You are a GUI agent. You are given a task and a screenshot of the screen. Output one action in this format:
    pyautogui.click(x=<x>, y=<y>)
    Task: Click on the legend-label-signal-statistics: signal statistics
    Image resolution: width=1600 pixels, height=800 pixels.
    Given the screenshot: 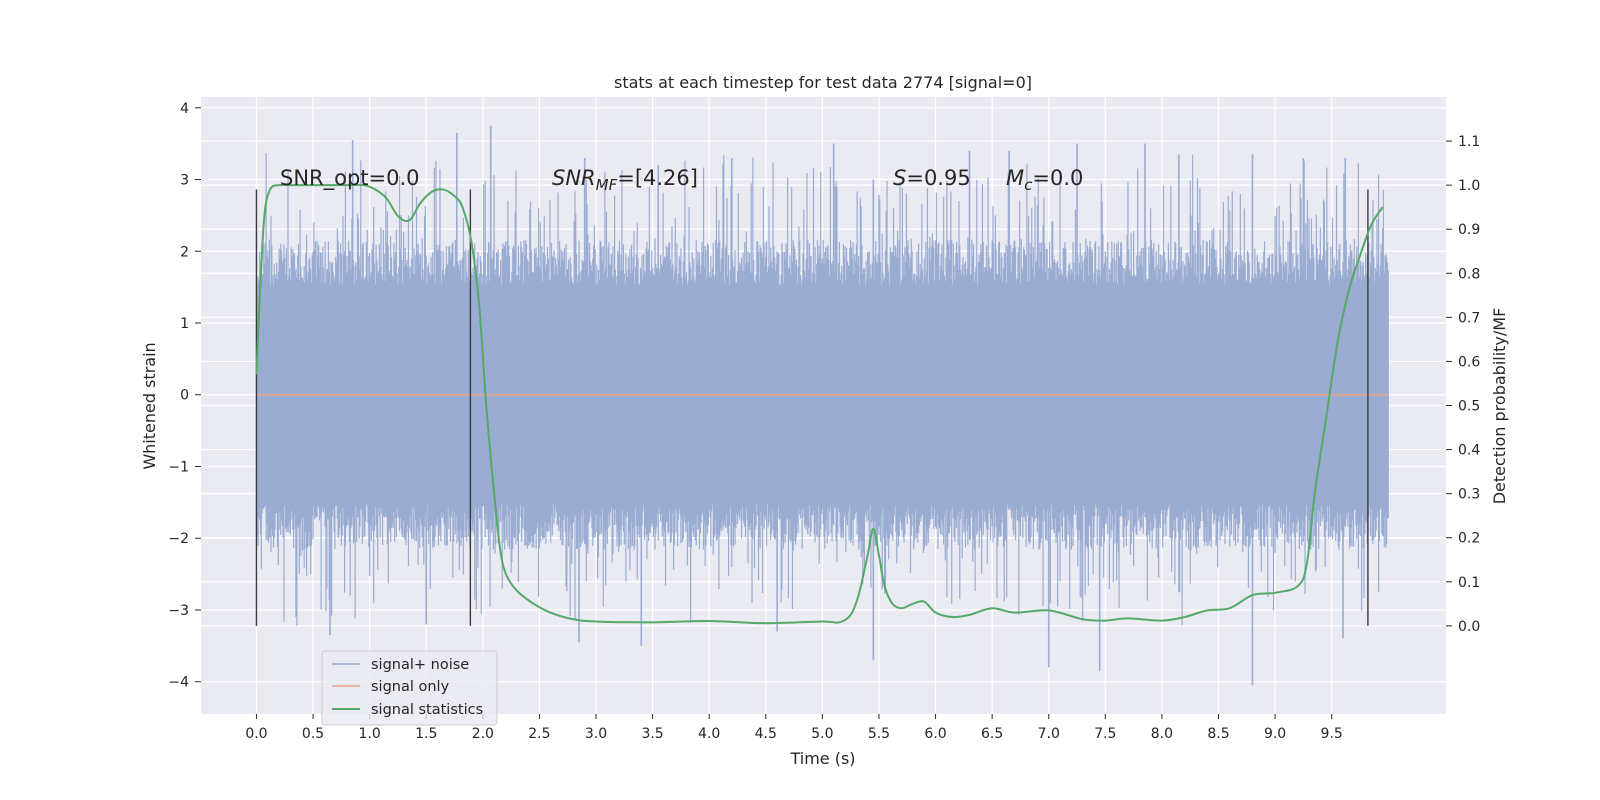 What is the action you would take?
    pyautogui.click(x=427, y=710)
    